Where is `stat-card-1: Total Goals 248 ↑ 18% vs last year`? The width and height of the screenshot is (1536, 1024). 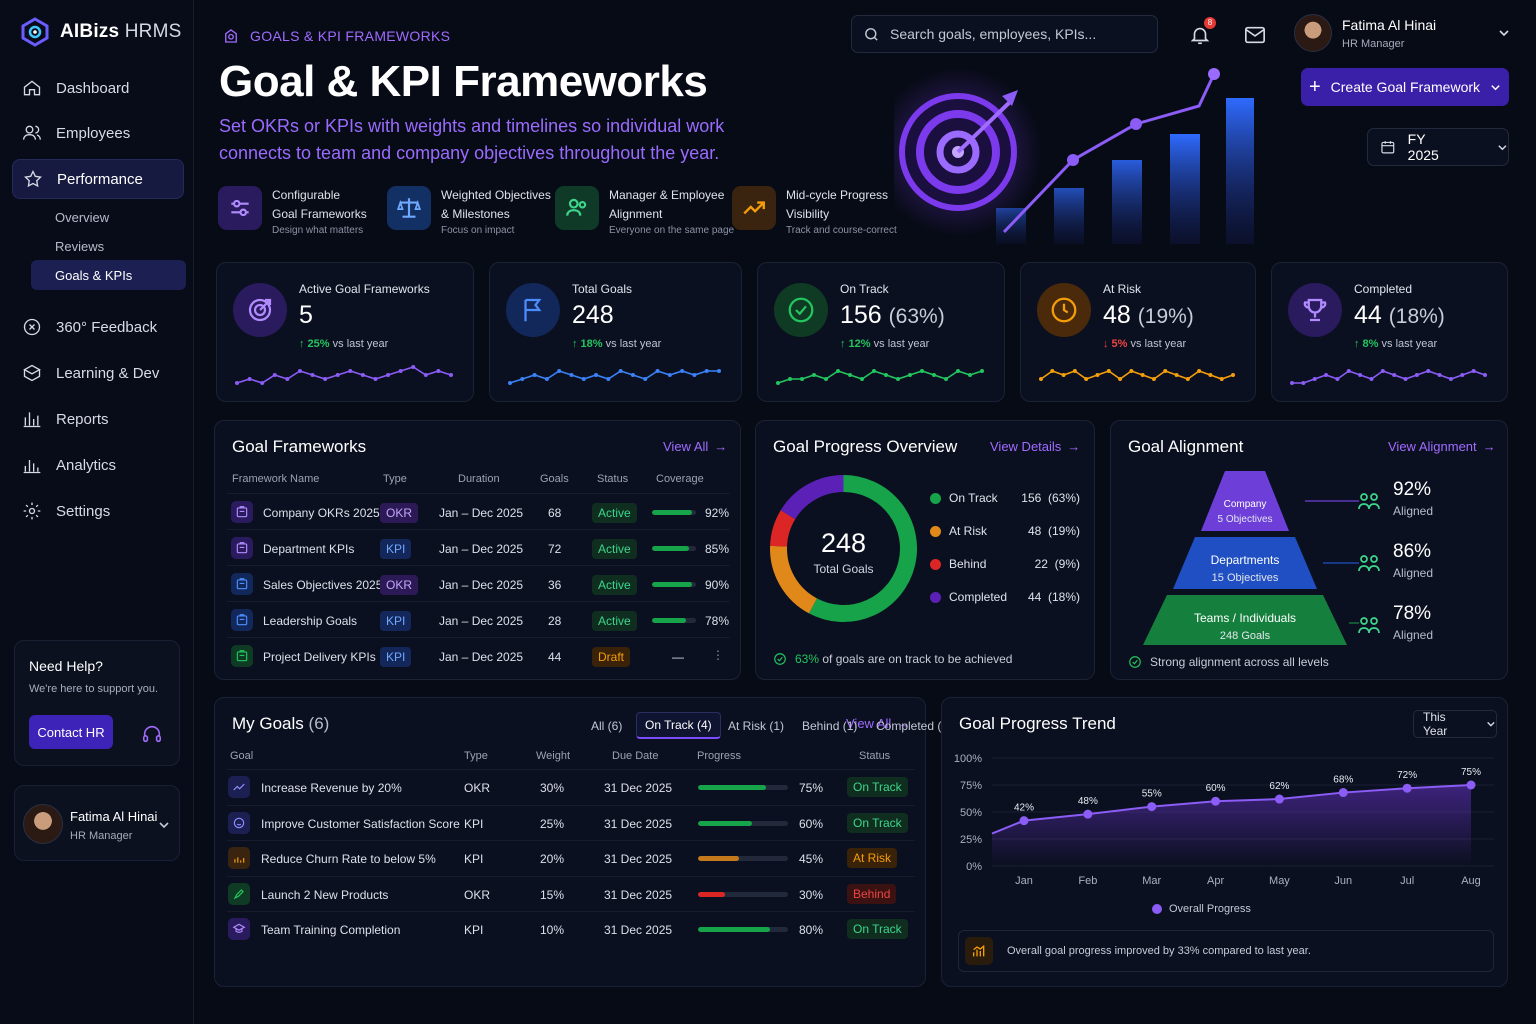 stat-card-1: Total Goals 248 ↑ 18% vs last year is located at coordinates (615, 332).